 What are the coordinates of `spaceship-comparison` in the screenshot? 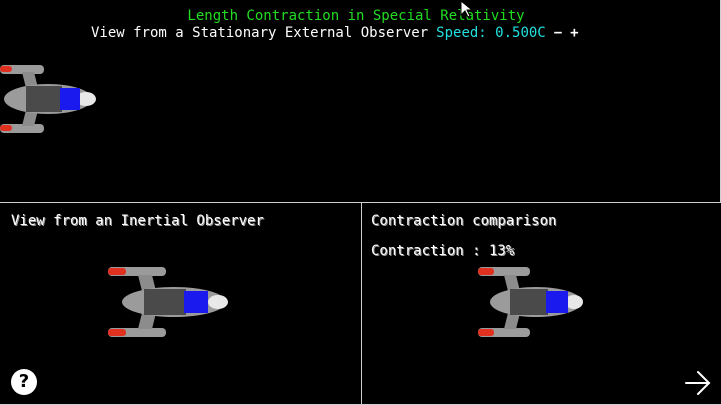 It's located at (530, 302).